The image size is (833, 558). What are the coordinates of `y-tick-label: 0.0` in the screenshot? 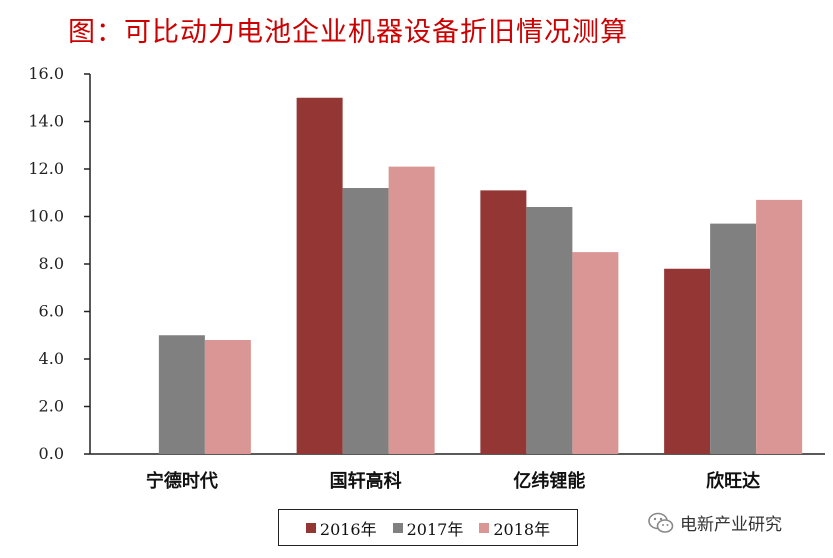 It's located at (51, 453).